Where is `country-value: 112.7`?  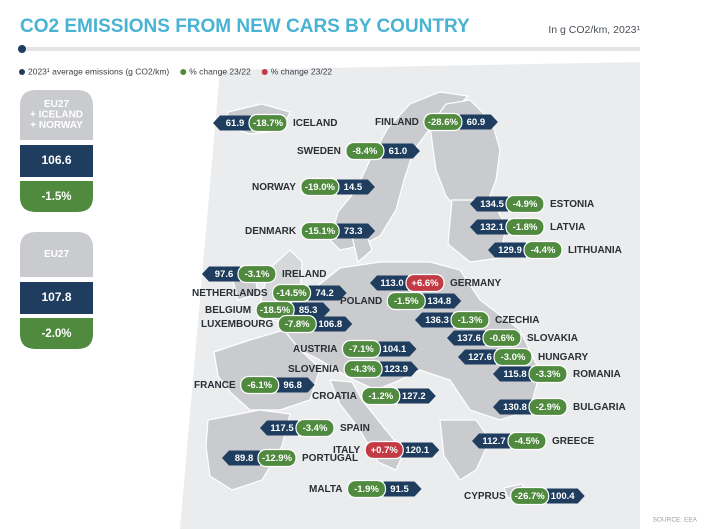 country-value: 112.7 is located at coordinates (493, 441).